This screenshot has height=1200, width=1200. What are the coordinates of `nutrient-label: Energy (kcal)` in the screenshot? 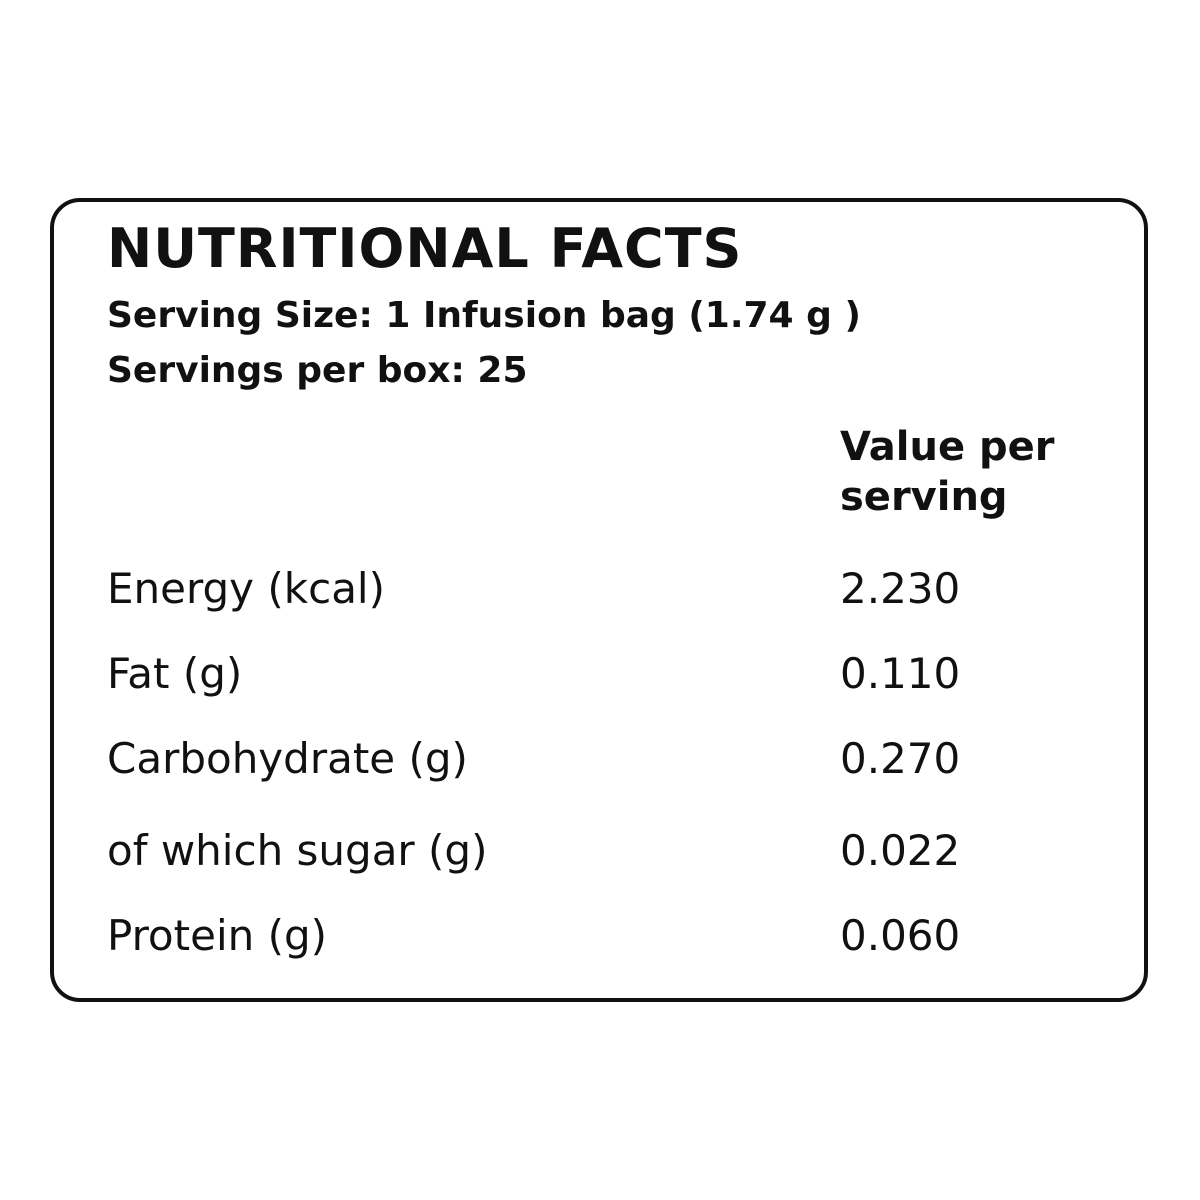 It's located at (246, 588).